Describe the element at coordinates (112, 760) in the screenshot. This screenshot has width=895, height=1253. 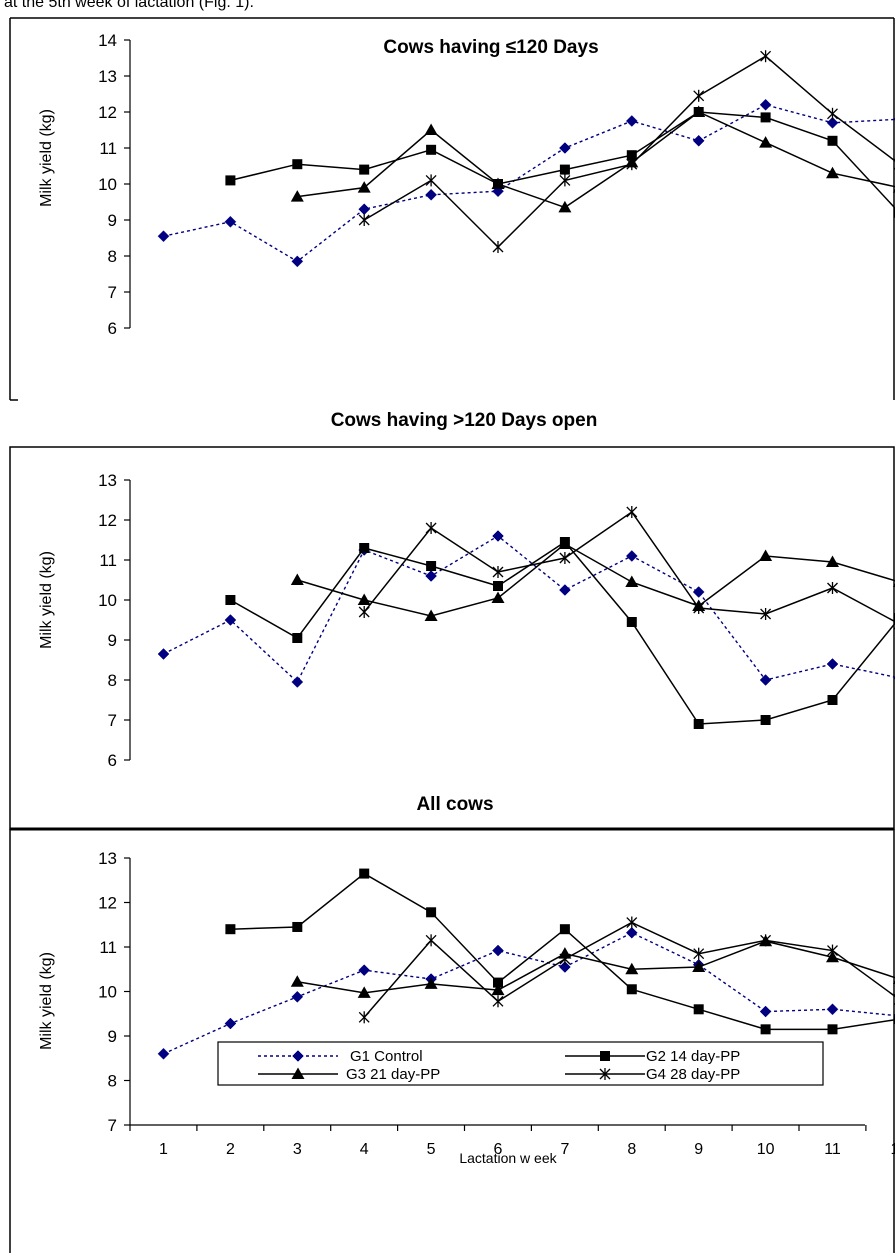
I see `panel2-ytick-label: 6` at that location.